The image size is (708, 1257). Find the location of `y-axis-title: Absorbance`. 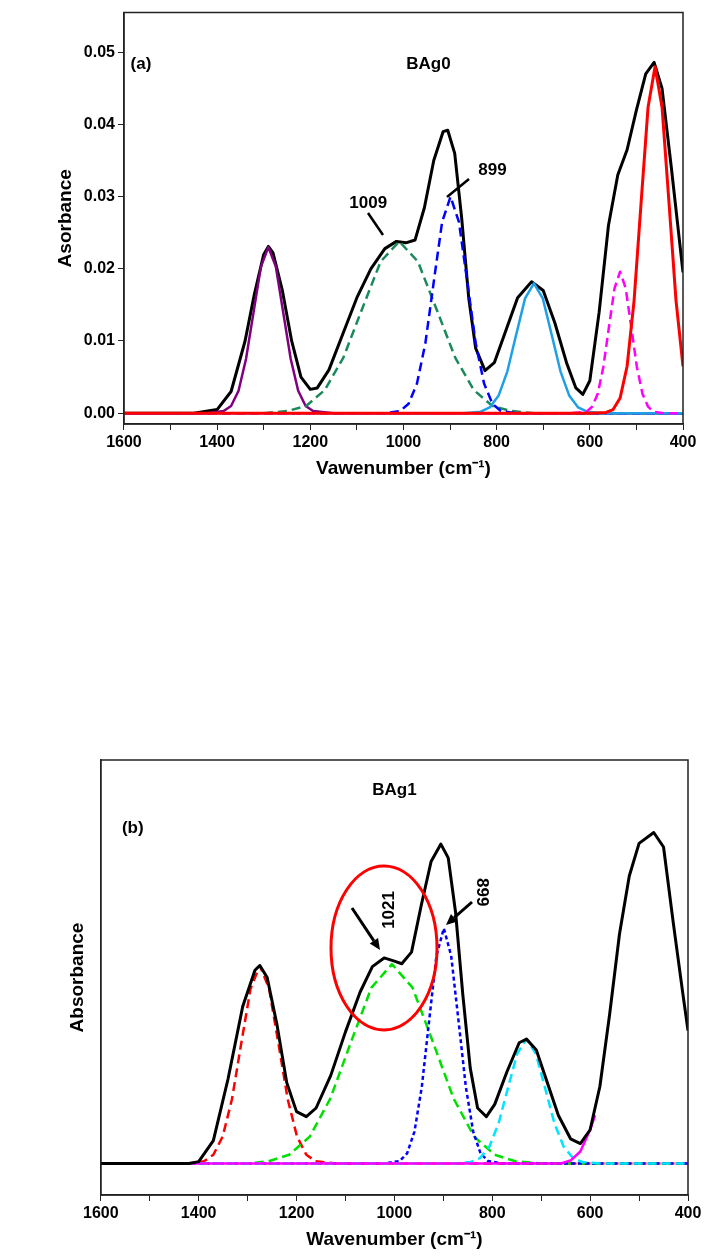

y-axis-title: Absorbance is located at coordinates (76, 977).